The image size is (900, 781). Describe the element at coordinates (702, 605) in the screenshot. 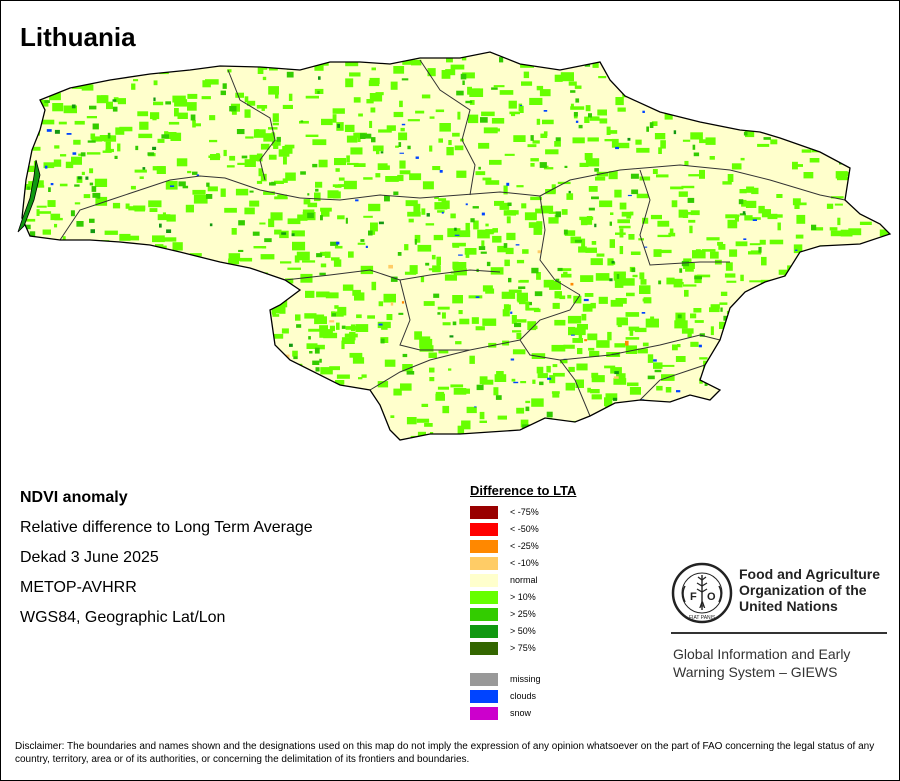

I see `svg-text: A` at that location.